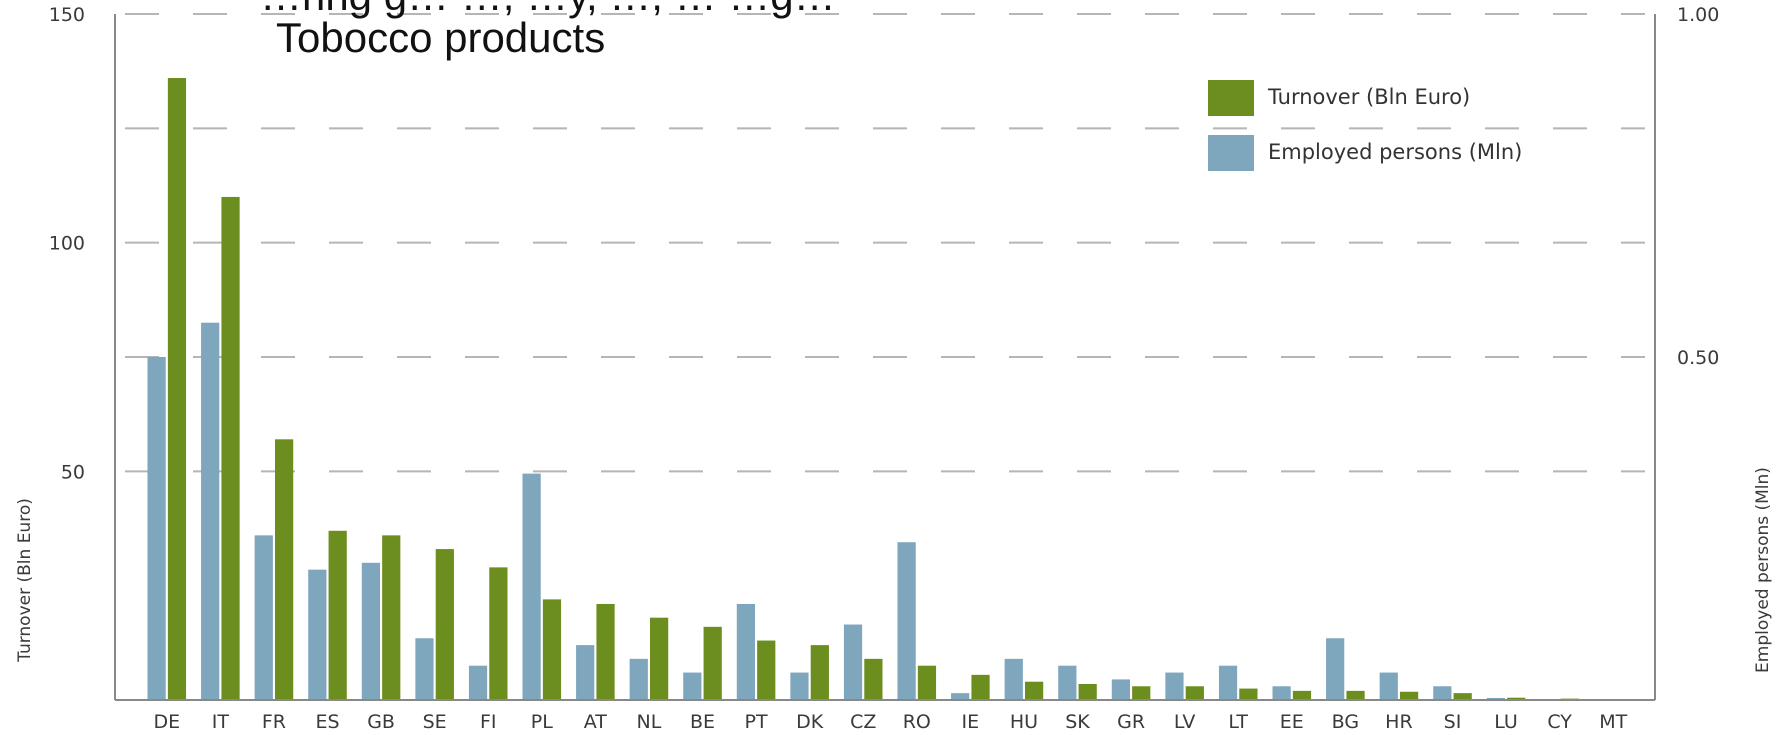 This screenshot has height=735, width=1791. I want to click on category-label-es: ES, so click(327, 722).